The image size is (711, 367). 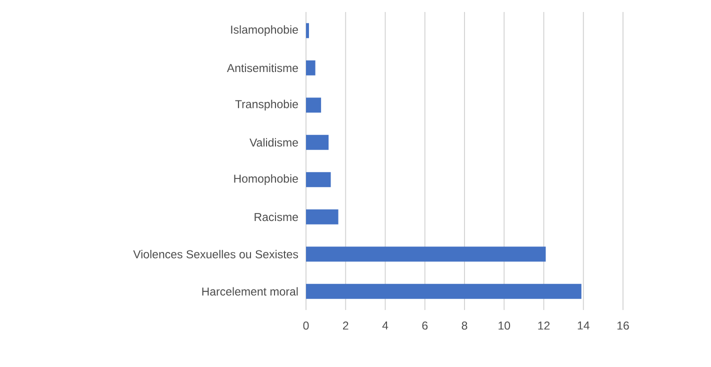 What do you see at coordinates (425, 326) in the screenshot?
I see `x-tick-label: 6` at bounding box center [425, 326].